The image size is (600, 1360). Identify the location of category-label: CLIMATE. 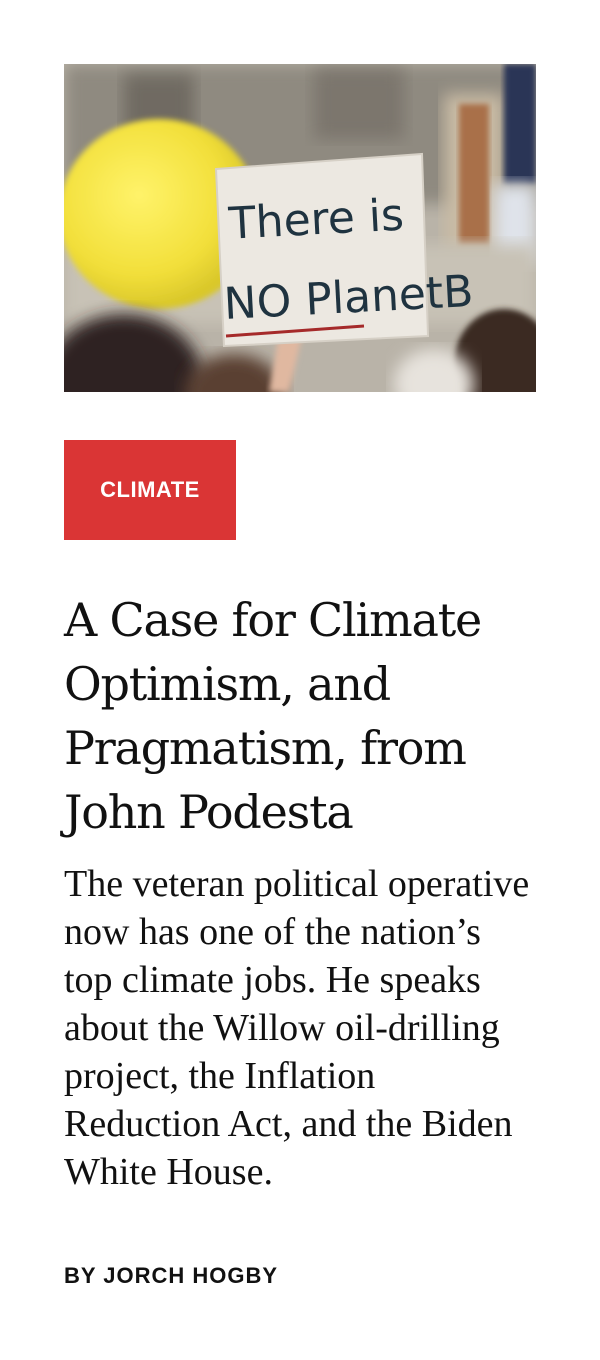
(150, 489).